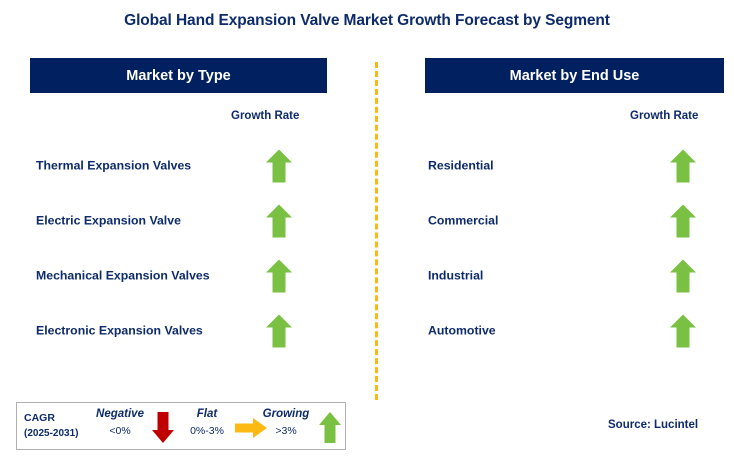 This screenshot has width=734, height=467. Describe the element at coordinates (182, 220) in the screenshot. I see `row-electric-expansion-valve: Electric Expansion Valve` at that location.